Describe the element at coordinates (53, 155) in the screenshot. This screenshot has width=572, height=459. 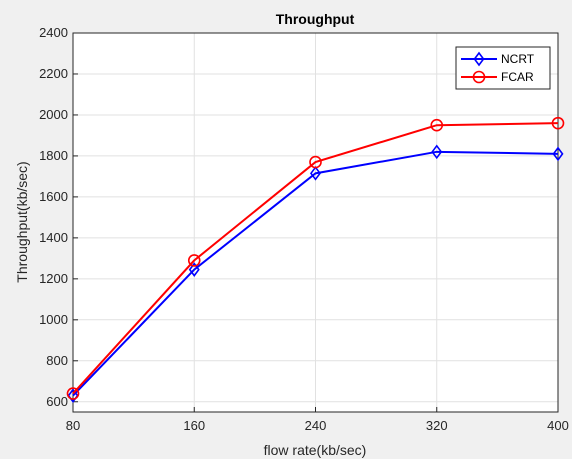
I see `y-tick-label: 1800` at that location.